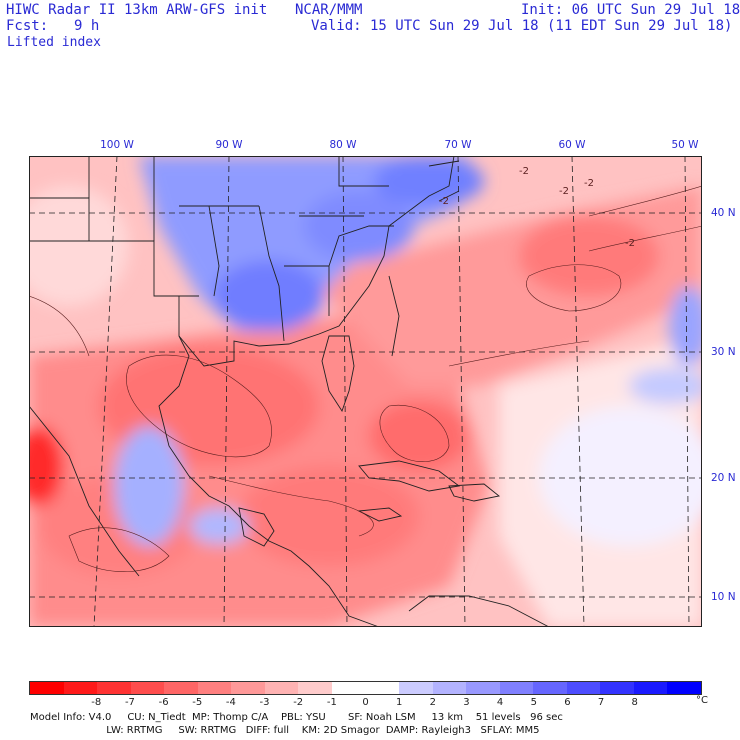 The height and width of the screenshot is (740, 740). Describe the element at coordinates (163, 702) in the screenshot. I see `colorbar-tick-label: -6` at that location.